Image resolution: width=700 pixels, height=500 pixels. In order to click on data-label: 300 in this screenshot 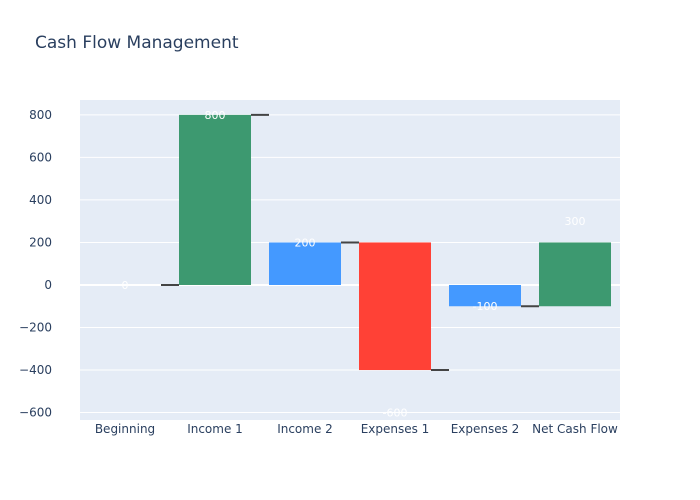, I will do `click(575, 221)`.